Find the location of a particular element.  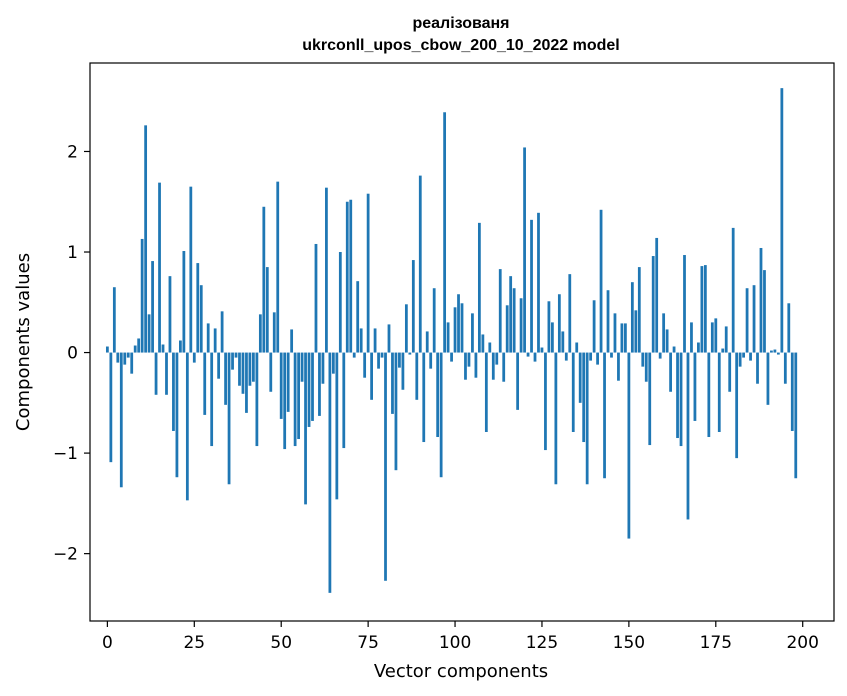

y-tick-label: 1 is located at coordinates (72, 253).